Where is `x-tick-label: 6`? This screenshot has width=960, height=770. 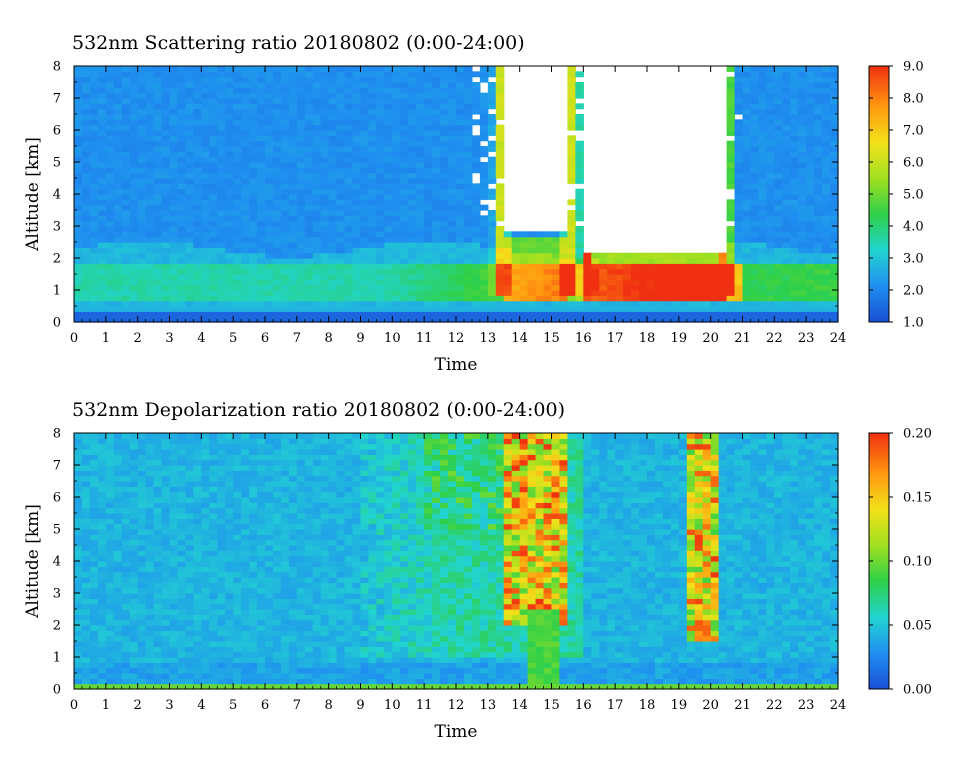
x-tick-label: 6 is located at coordinates (265, 338).